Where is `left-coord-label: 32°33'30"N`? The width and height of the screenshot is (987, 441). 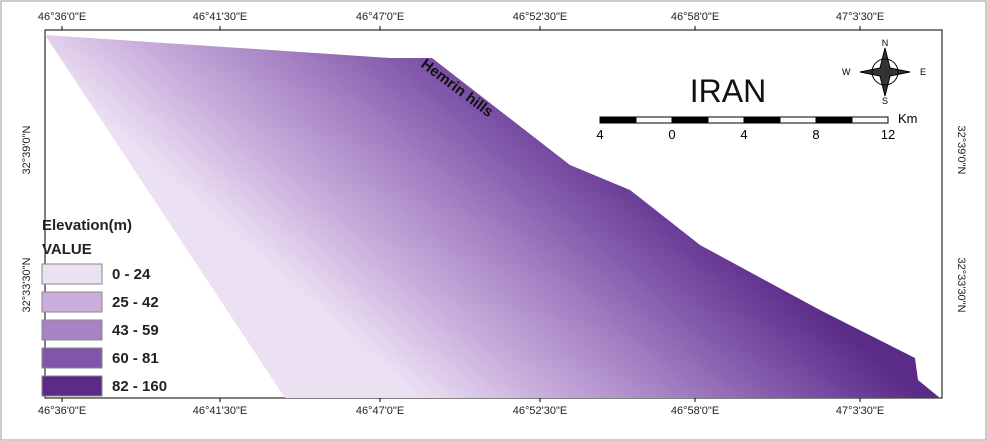 left-coord-label: 32°33'30"N is located at coordinates (27, 284).